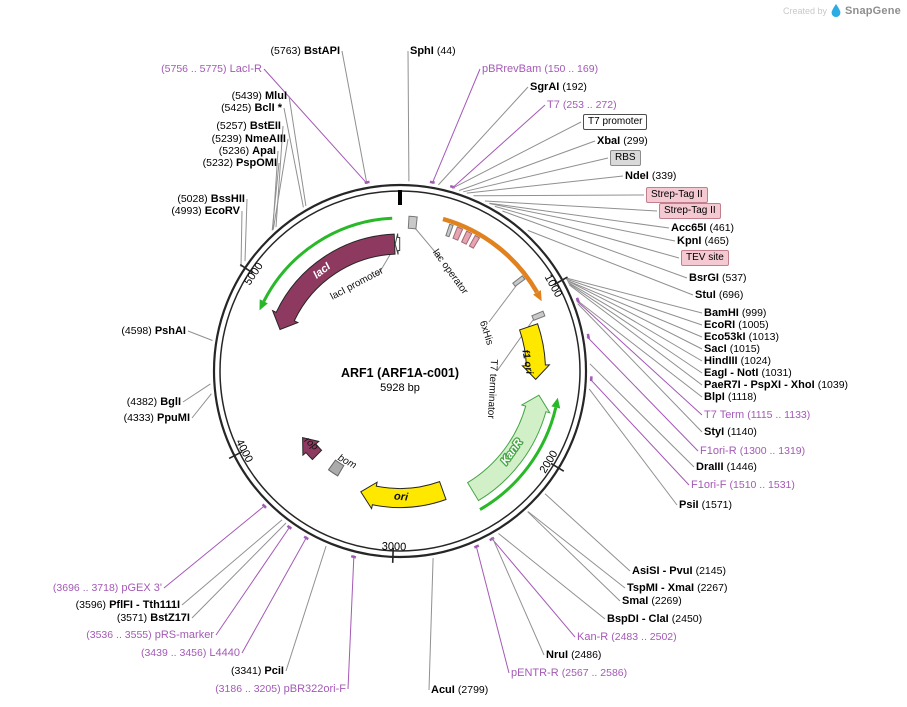 The image size is (907, 707). What do you see at coordinates (305, 51) in the screenshot?
I see `site-label-bstapi: (5763) BstAPI` at bounding box center [305, 51].